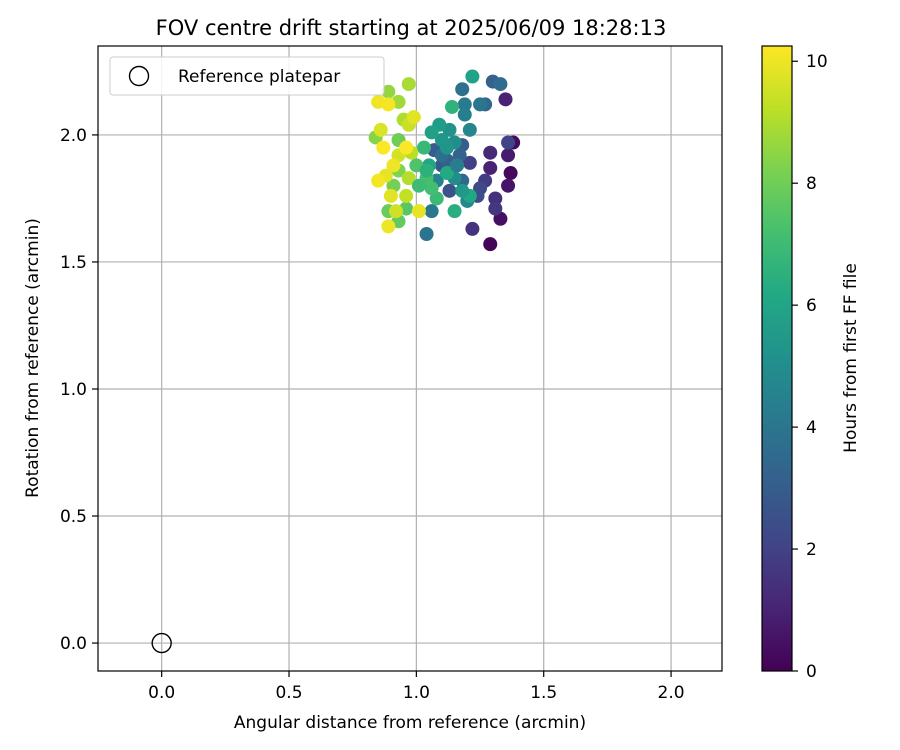 This screenshot has width=900, height=750. I want to click on legend-box, so click(247, 76).